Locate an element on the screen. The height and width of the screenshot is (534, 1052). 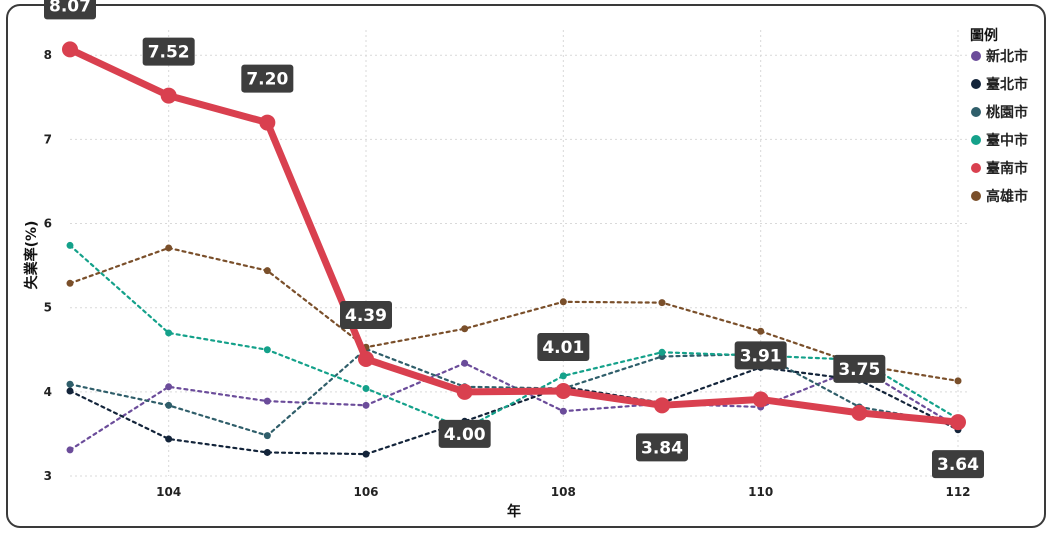
legend-label: 高雄市 is located at coordinates (1007, 196).